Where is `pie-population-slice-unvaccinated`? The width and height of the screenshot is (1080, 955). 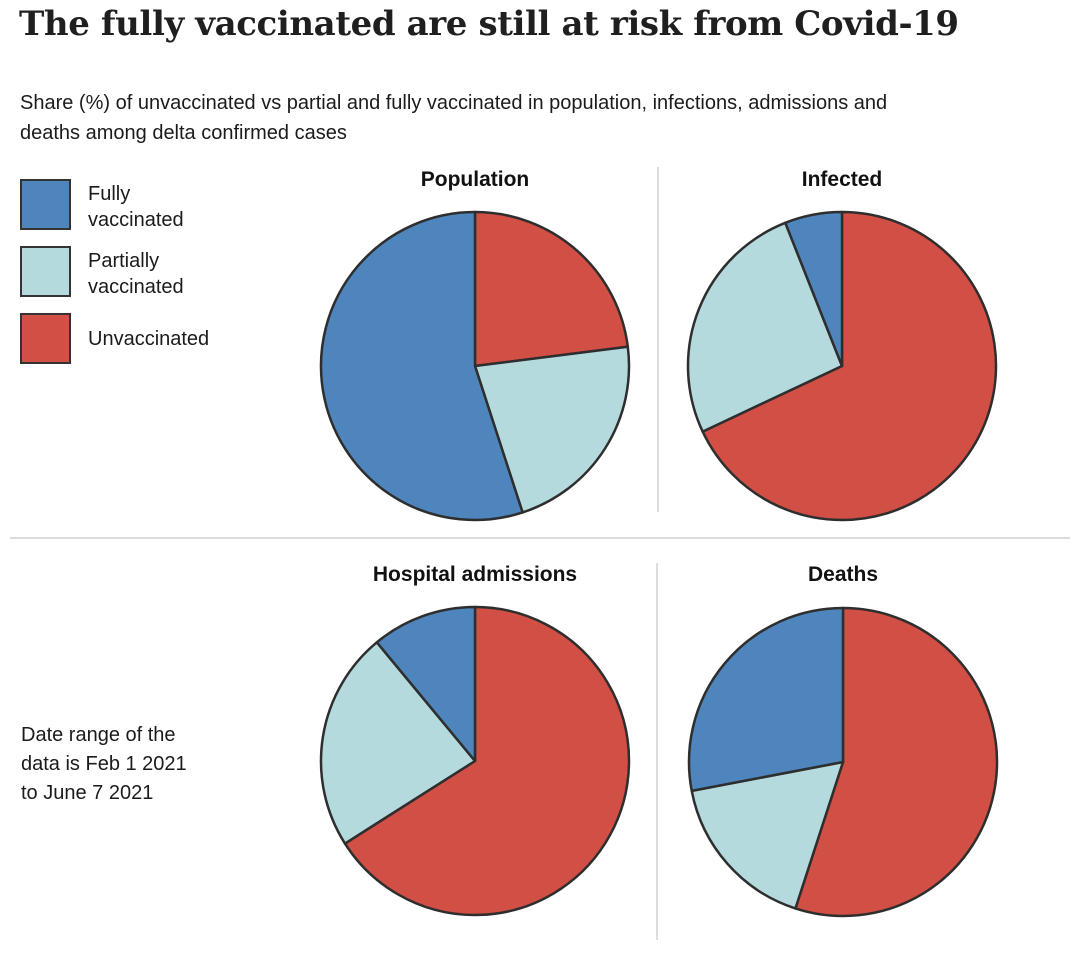
pie-population-slice-unvaccinated is located at coordinates (551, 289).